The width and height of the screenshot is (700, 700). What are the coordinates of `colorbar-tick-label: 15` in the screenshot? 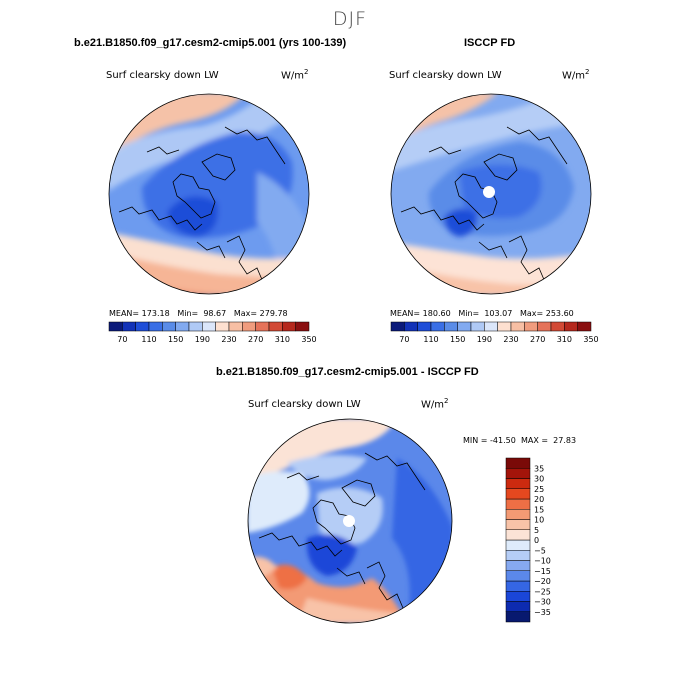 It's located at (539, 509).